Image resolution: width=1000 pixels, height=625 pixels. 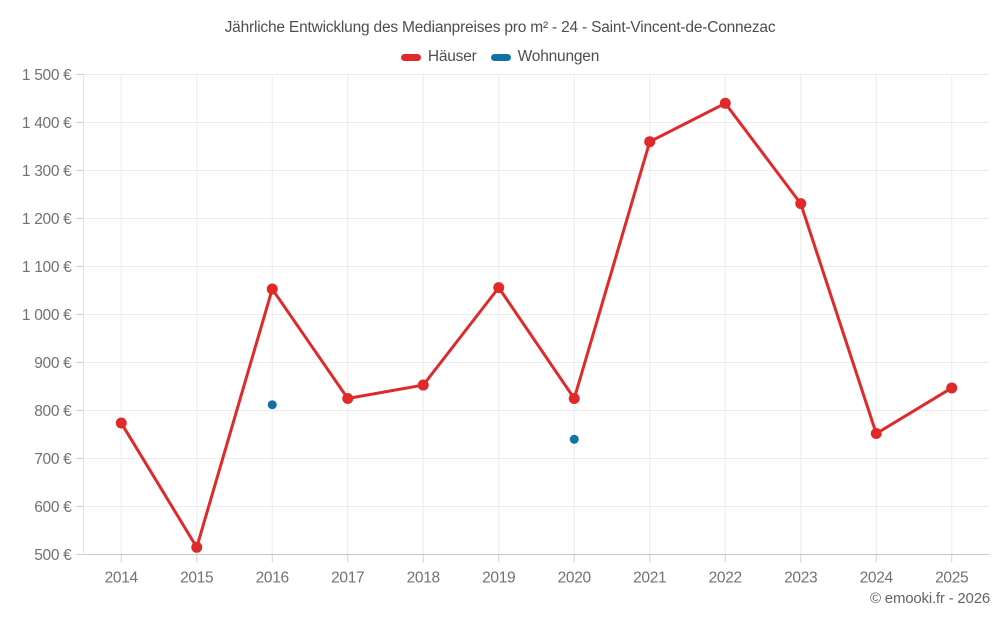 I want to click on y-axis-label-700: 700 €, so click(x=53, y=459).